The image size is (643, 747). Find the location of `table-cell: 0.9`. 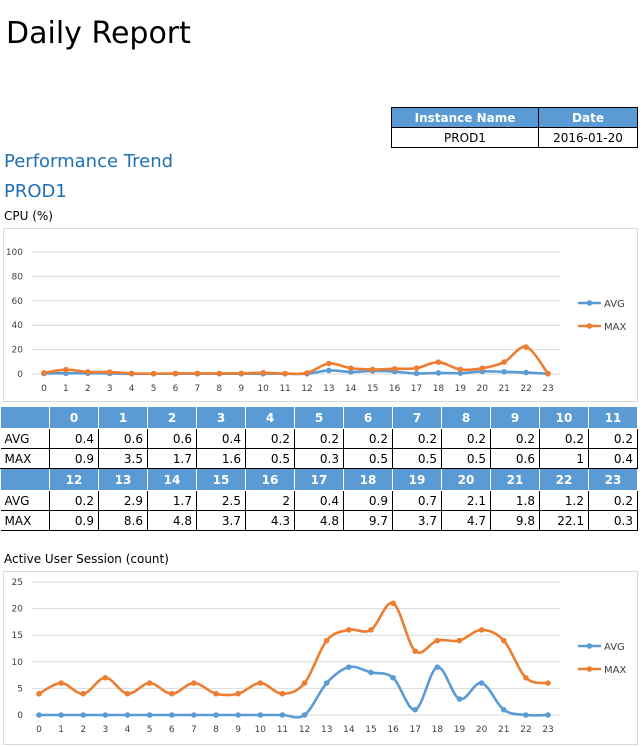

table-cell: 0.9 is located at coordinates (368, 500).